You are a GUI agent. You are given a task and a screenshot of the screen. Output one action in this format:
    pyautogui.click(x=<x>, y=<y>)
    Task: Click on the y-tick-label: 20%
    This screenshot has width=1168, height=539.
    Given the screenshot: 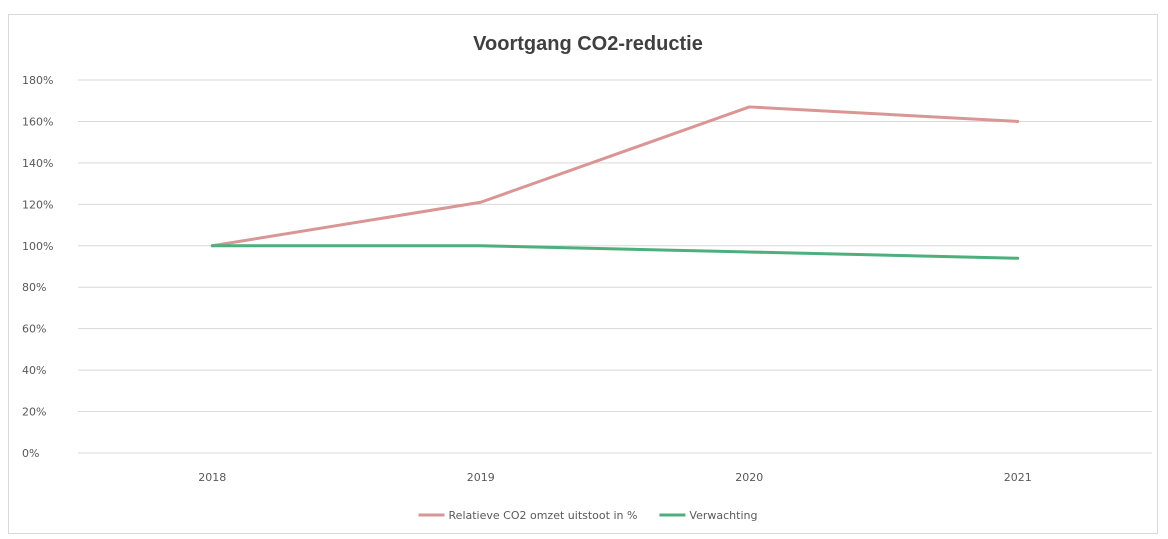 What is the action you would take?
    pyautogui.click(x=34, y=412)
    